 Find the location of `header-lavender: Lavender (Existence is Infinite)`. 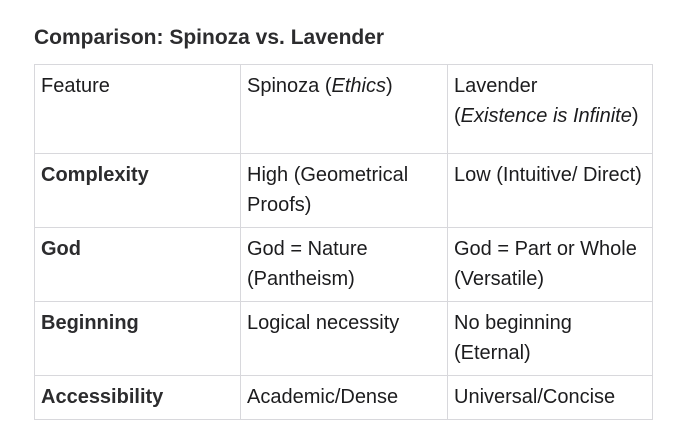

header-lavender: Lavender (Existence is Infinite) is located at coordinates (550, 109).